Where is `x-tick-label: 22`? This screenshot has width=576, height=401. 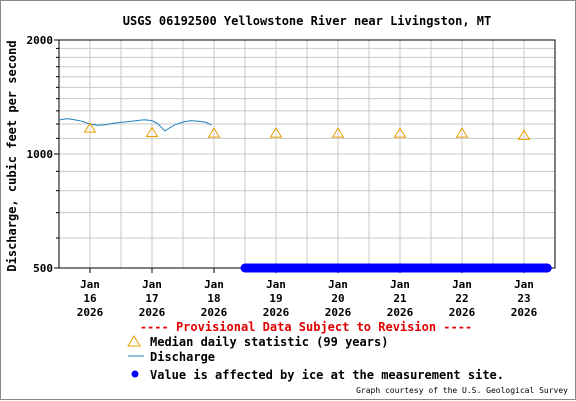 x-tick-label: 22 is located at coordinates (461, 298).